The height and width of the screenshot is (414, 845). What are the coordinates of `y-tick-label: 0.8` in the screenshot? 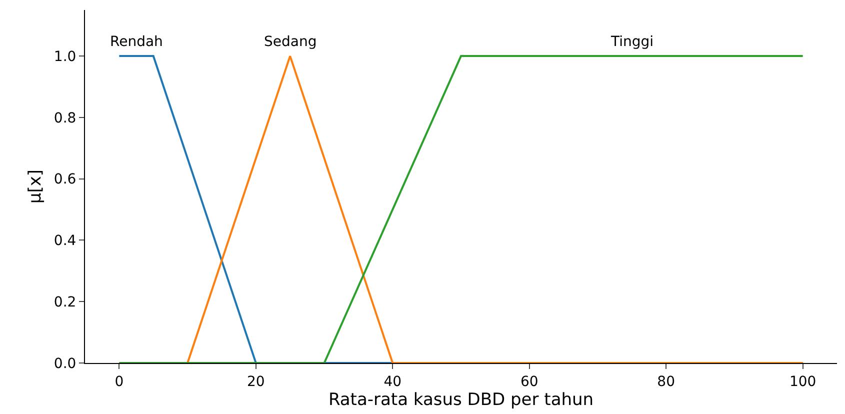 It's located at (65, 118).